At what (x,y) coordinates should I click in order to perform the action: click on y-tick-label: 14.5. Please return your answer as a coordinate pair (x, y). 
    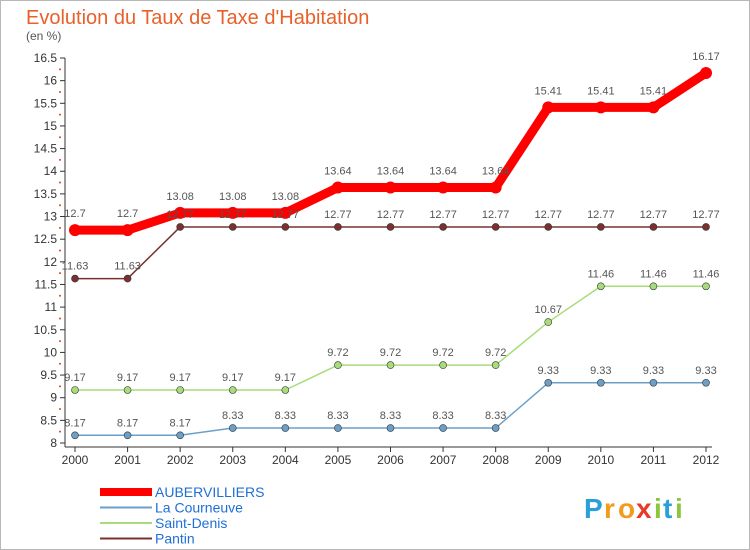
    Looking at the image, I should click on (46, 149).